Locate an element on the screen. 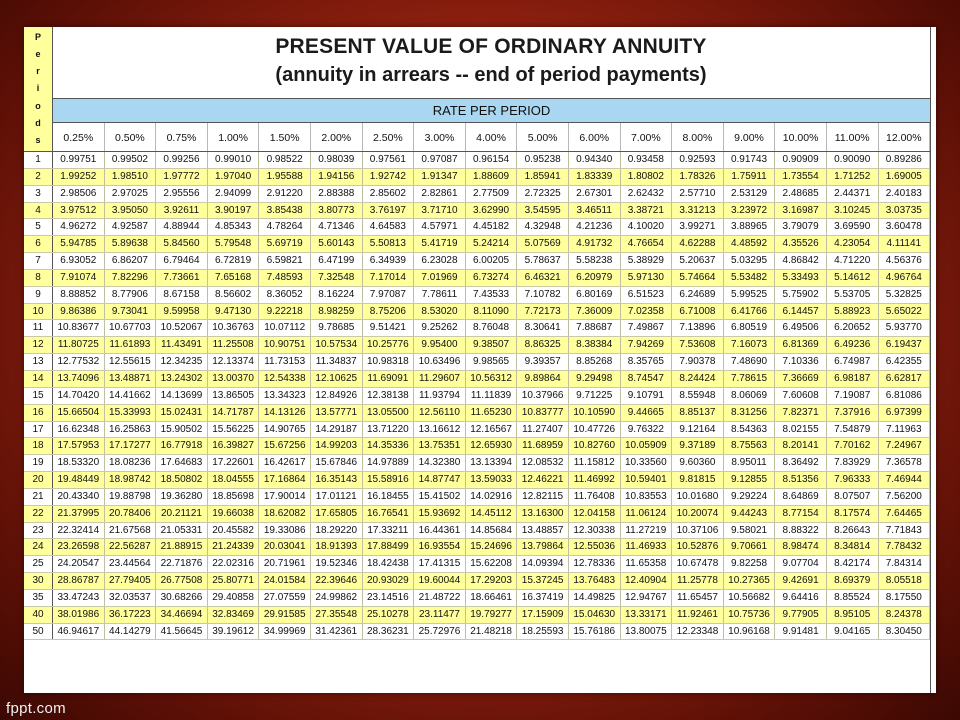 The height and width of the screenshot is (720, 960). value-cell: 11.15812 is located at coordinates (595, 463).